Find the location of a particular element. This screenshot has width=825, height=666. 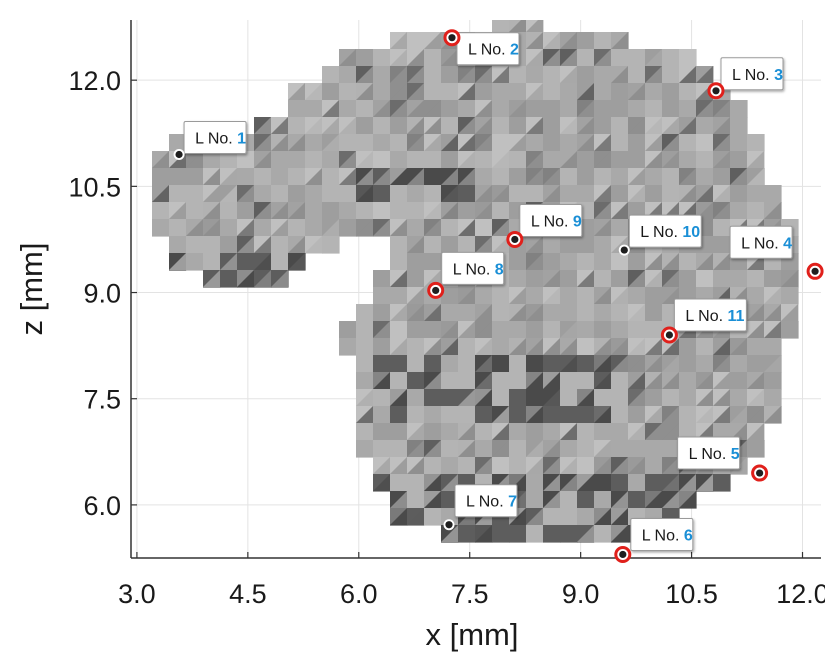

callout-box is located at coordinates (488, 49).